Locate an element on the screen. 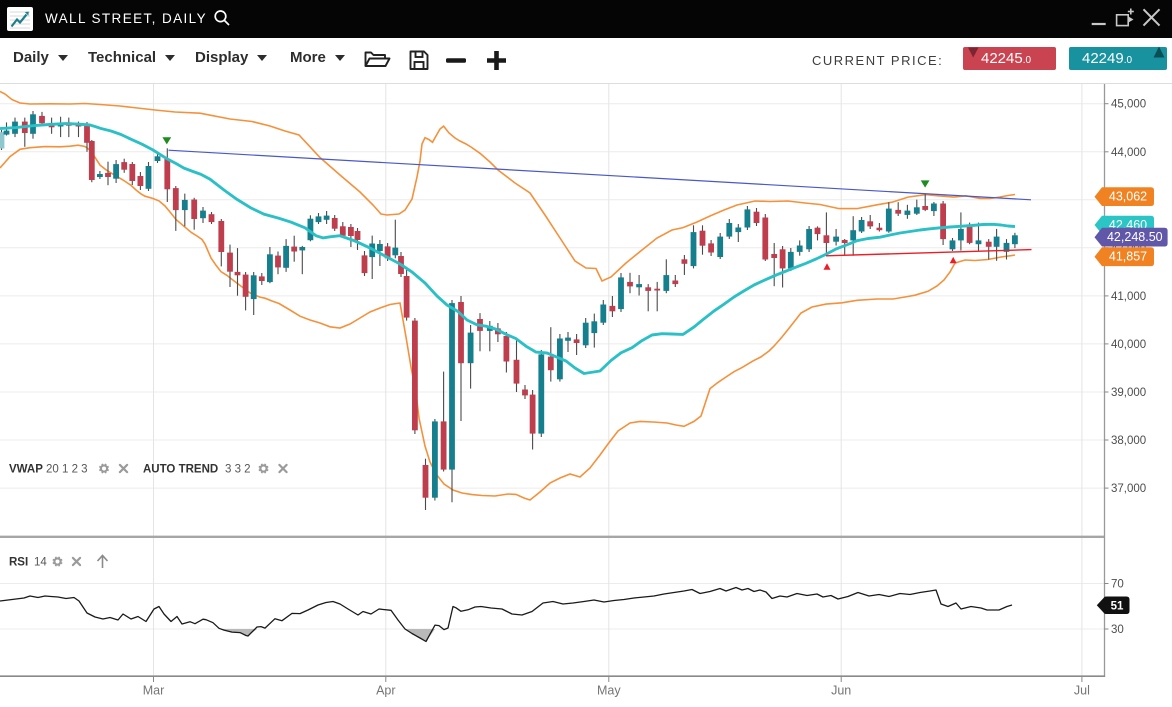 Image resolution: width=1172 pixels, height=707 pixels. svg-text: 43,062 is located at coordinates (1128, 197).